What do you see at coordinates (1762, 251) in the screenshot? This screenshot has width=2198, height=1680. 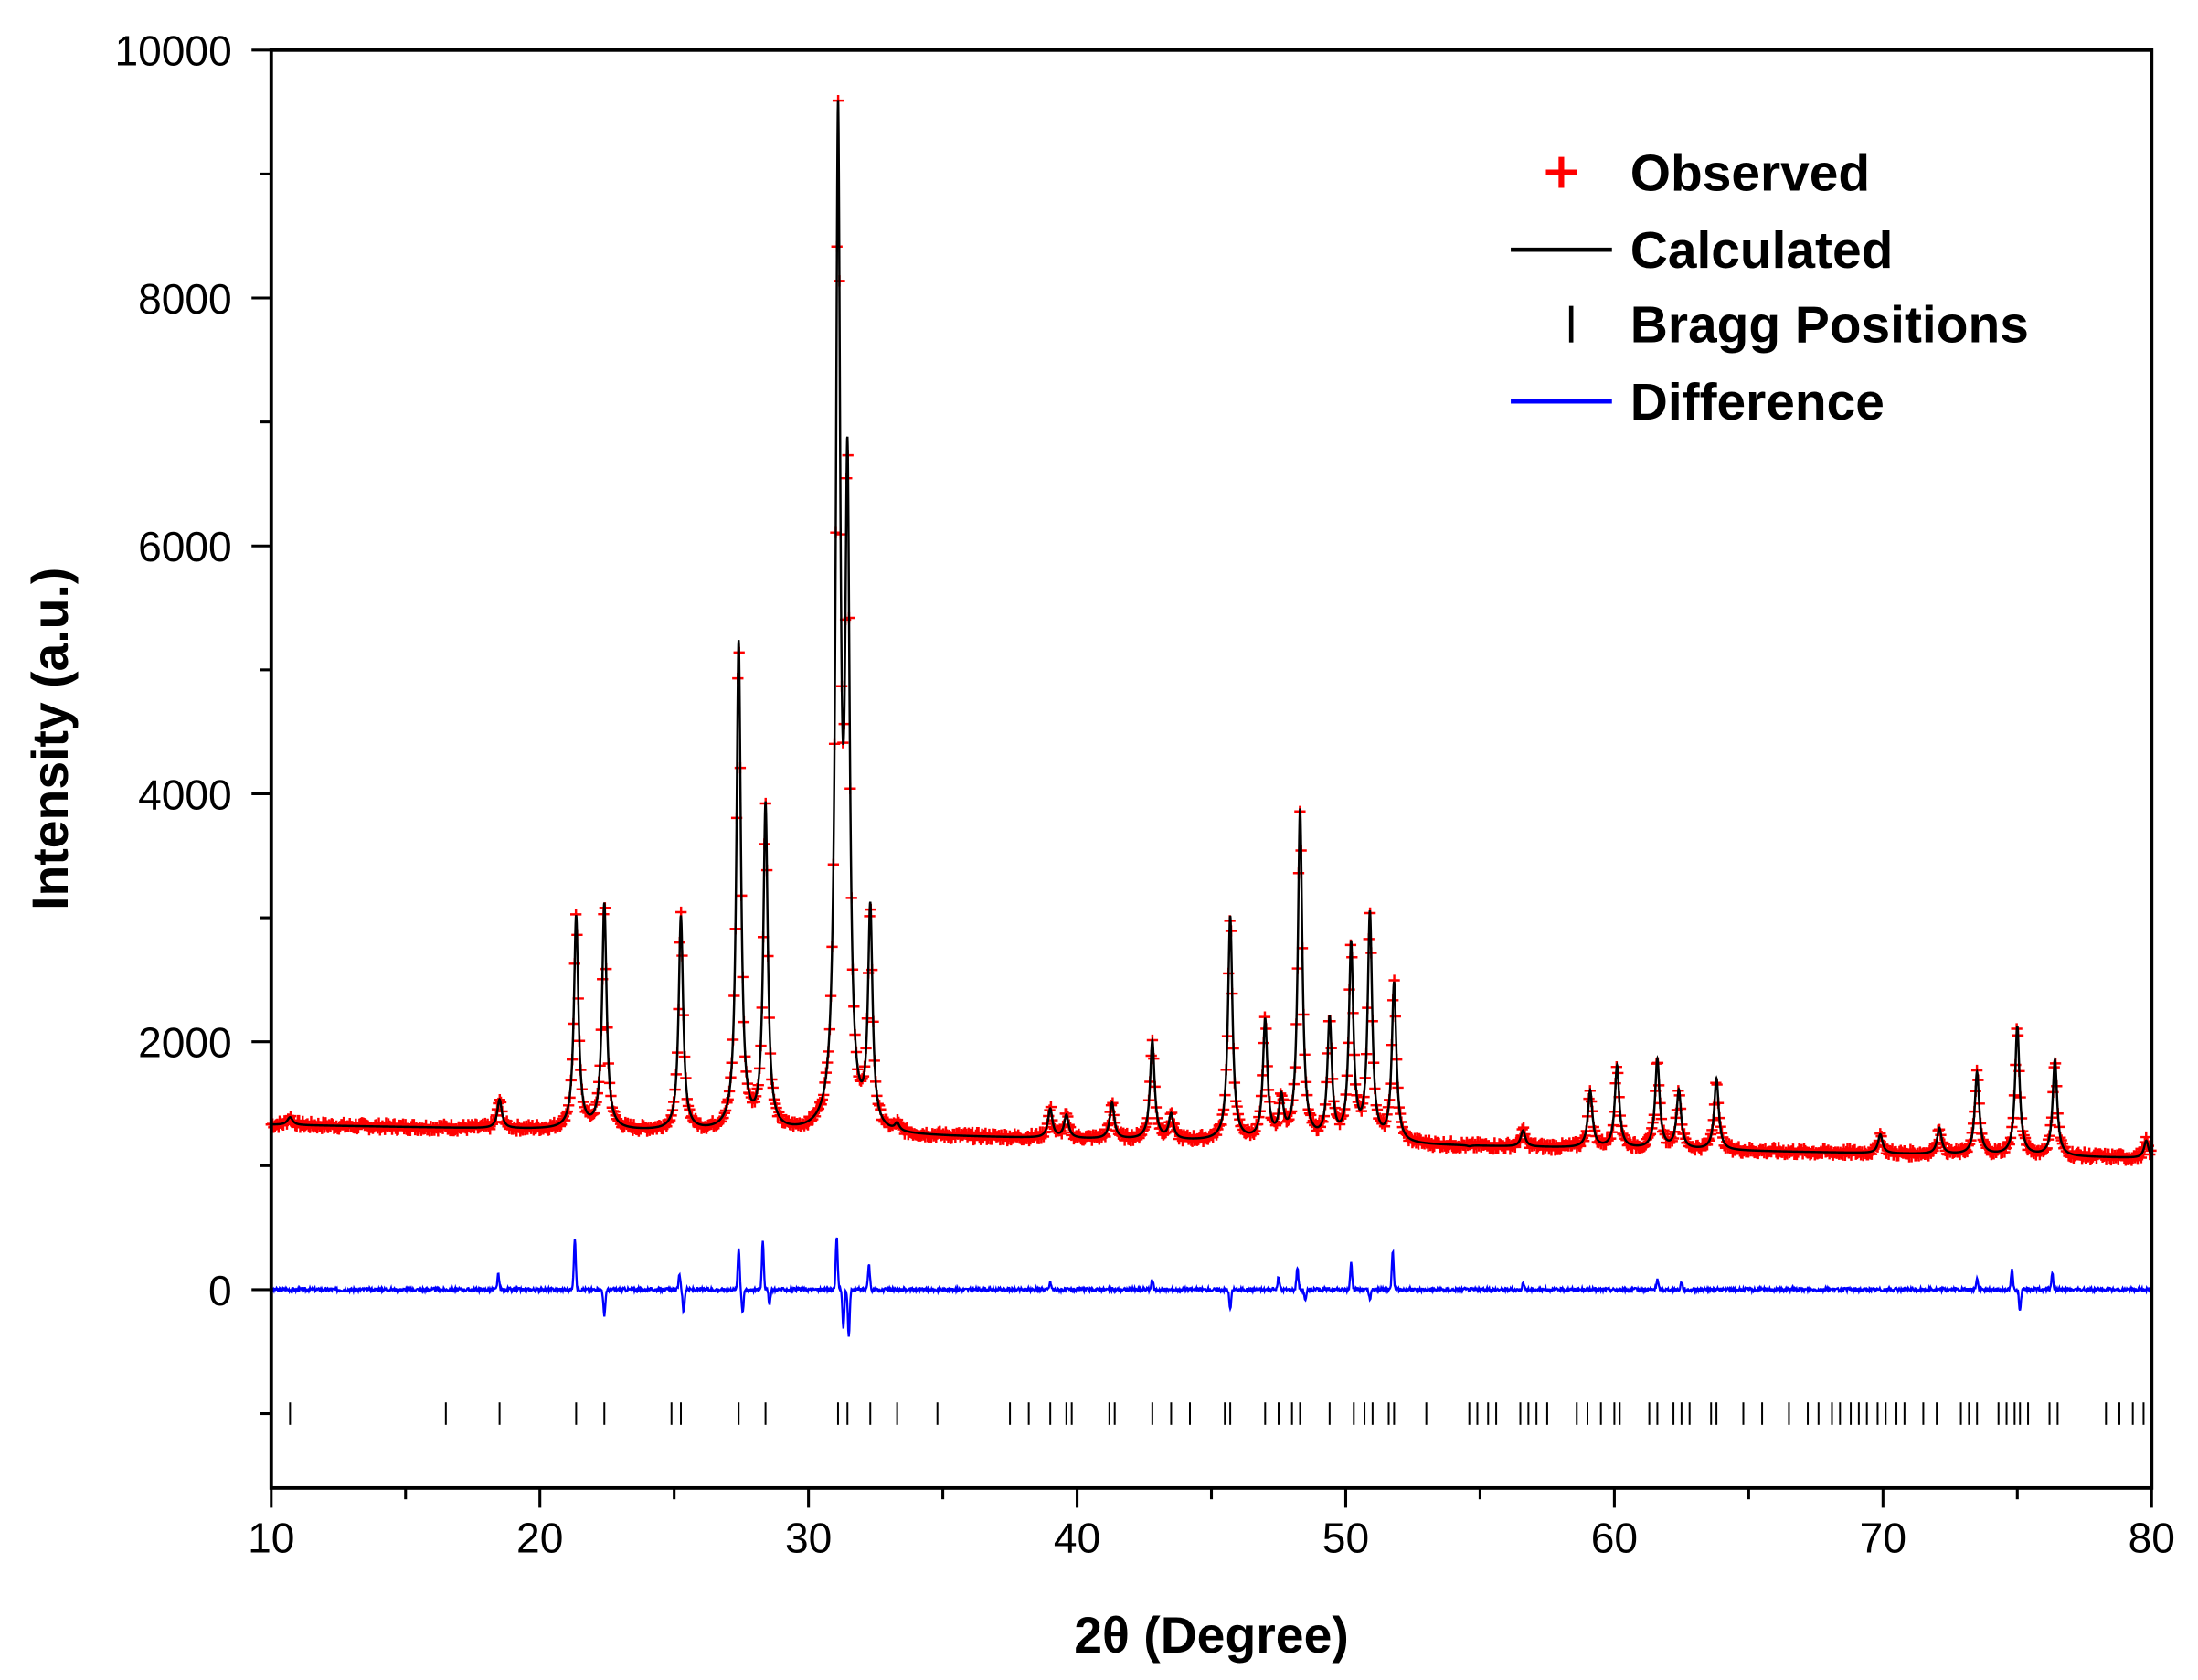 I see `legend-label-calculated: Calculated` at bounding box center [1762, 251].